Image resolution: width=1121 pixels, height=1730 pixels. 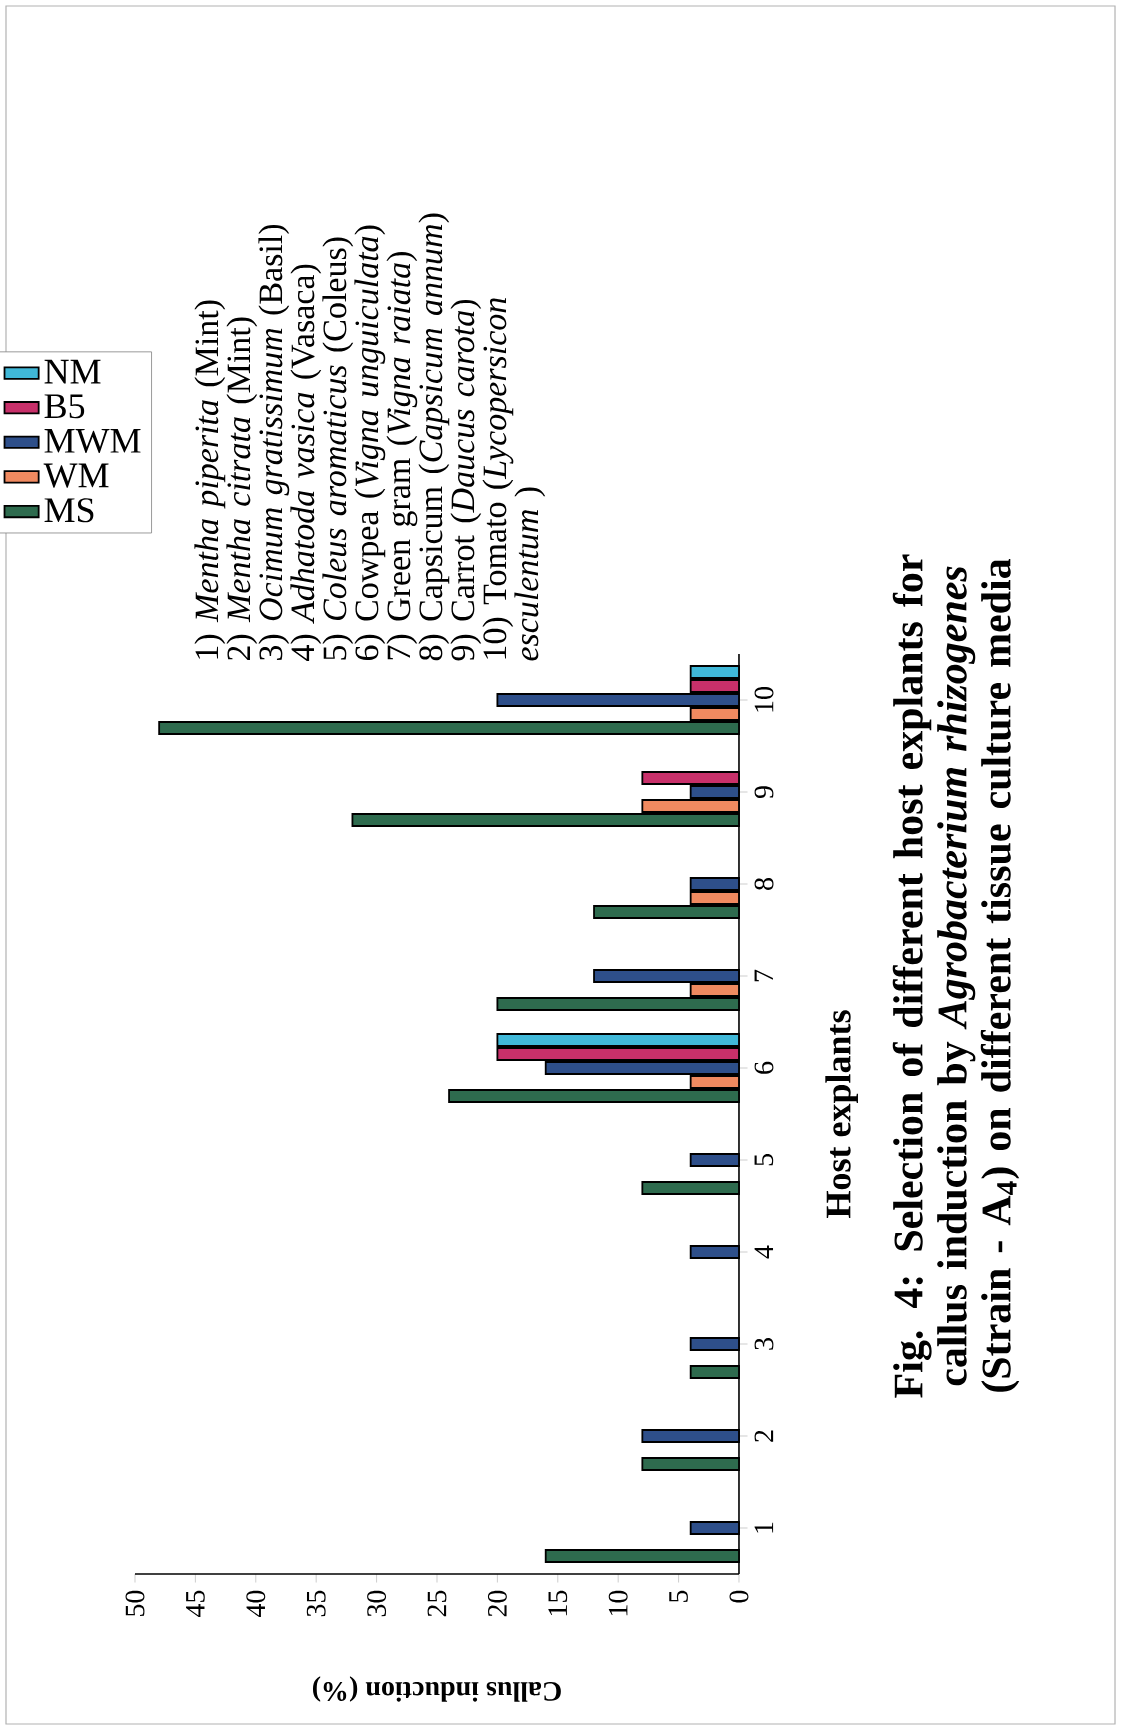 What do you see at coordinates (242, 489) in the screenshot?
I see `annotation: 2) Mentha citrata (Mint)` at bounding box center [242, 489].